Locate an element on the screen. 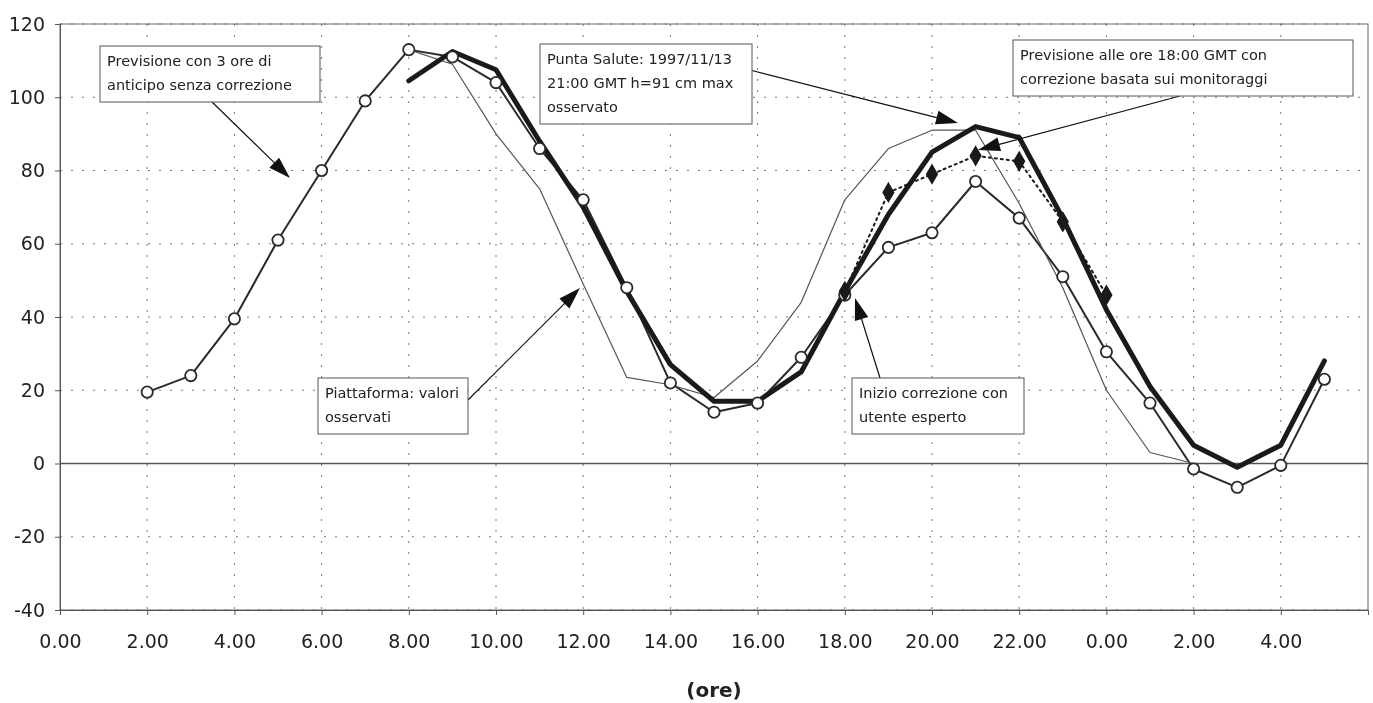  annotation: Piattaforma: valori osservati is located at coordinates (392, 405).